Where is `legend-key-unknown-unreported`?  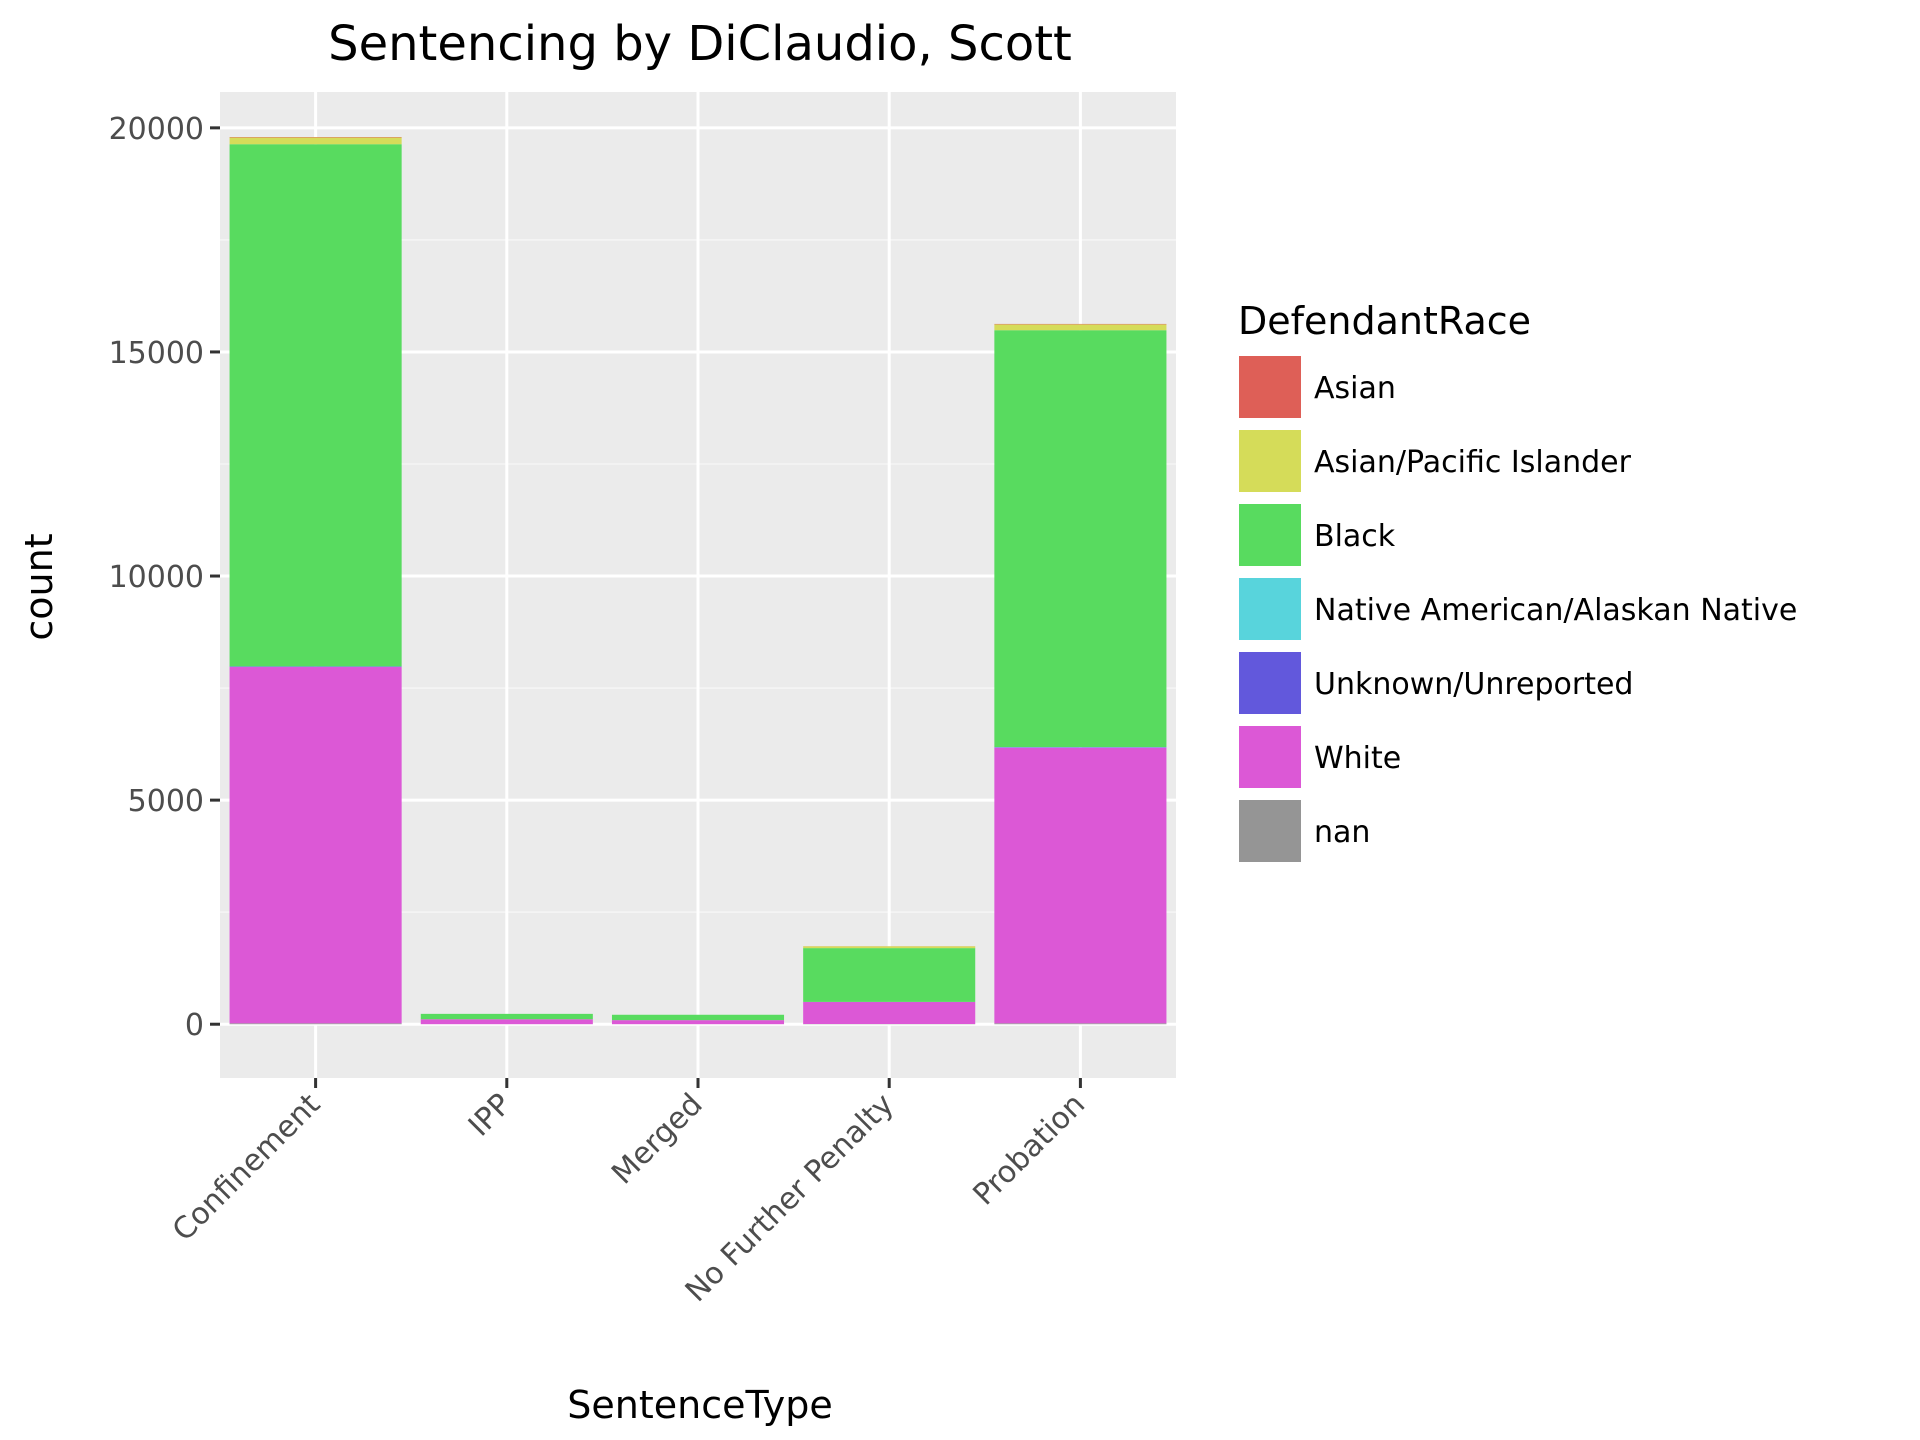
legend-key-unknown-unreported is located at coordinates (1270, 683).